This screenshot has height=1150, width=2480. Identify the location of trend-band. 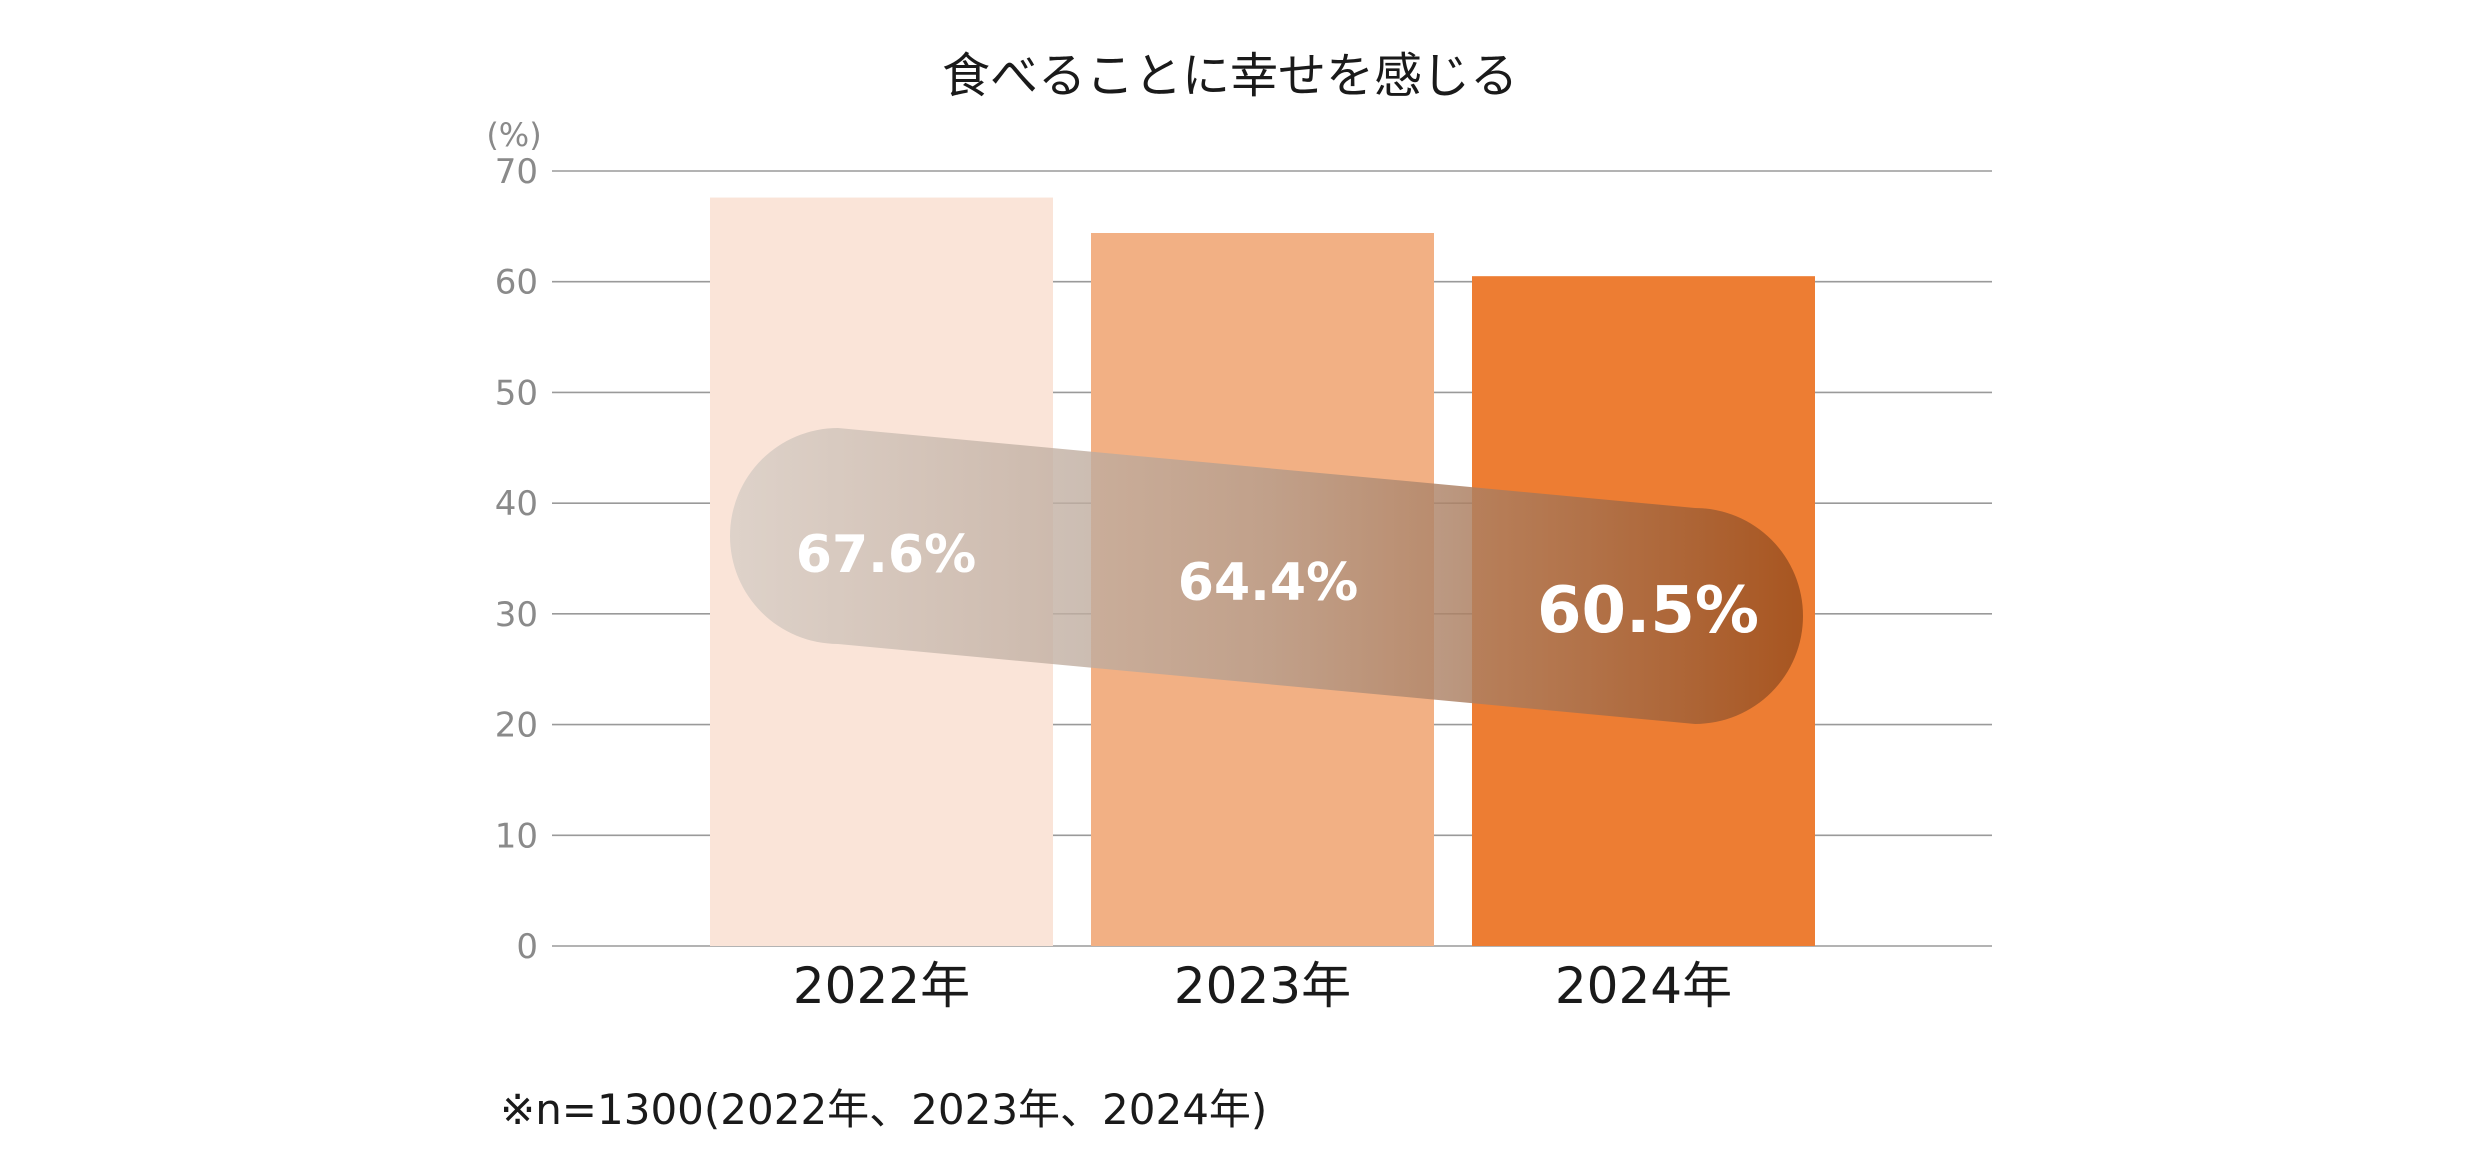
(1266, 576).